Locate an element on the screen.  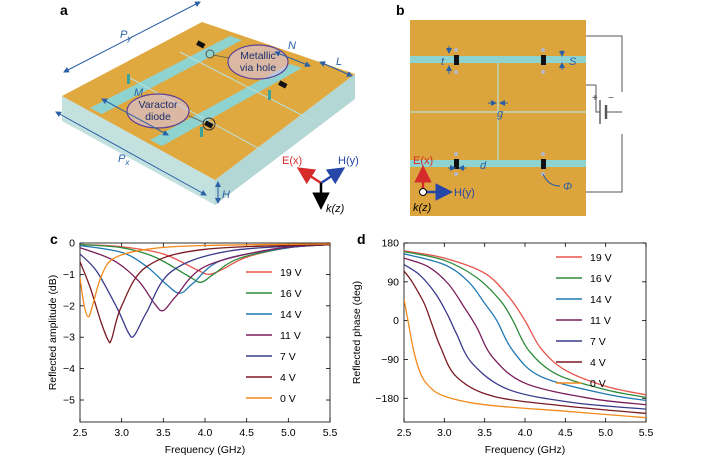
y-tick-label: −1 is located at coordinates (69, 275).